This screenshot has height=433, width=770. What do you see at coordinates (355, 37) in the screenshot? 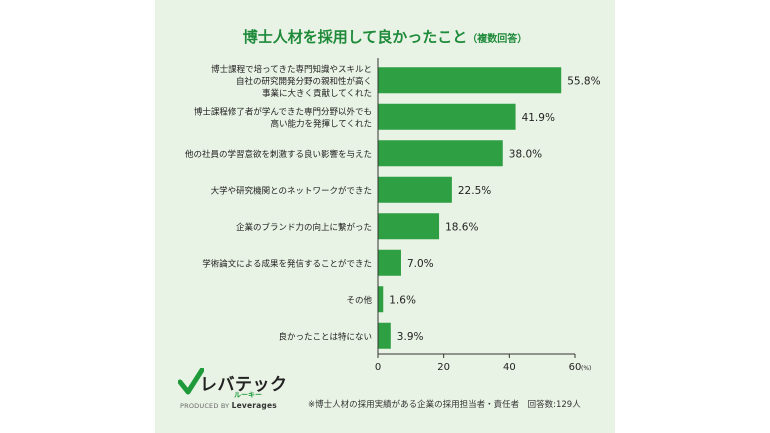
I see `chart-title-main: 博士人材を採用して良かったこと` at bounding box center [355, 37].